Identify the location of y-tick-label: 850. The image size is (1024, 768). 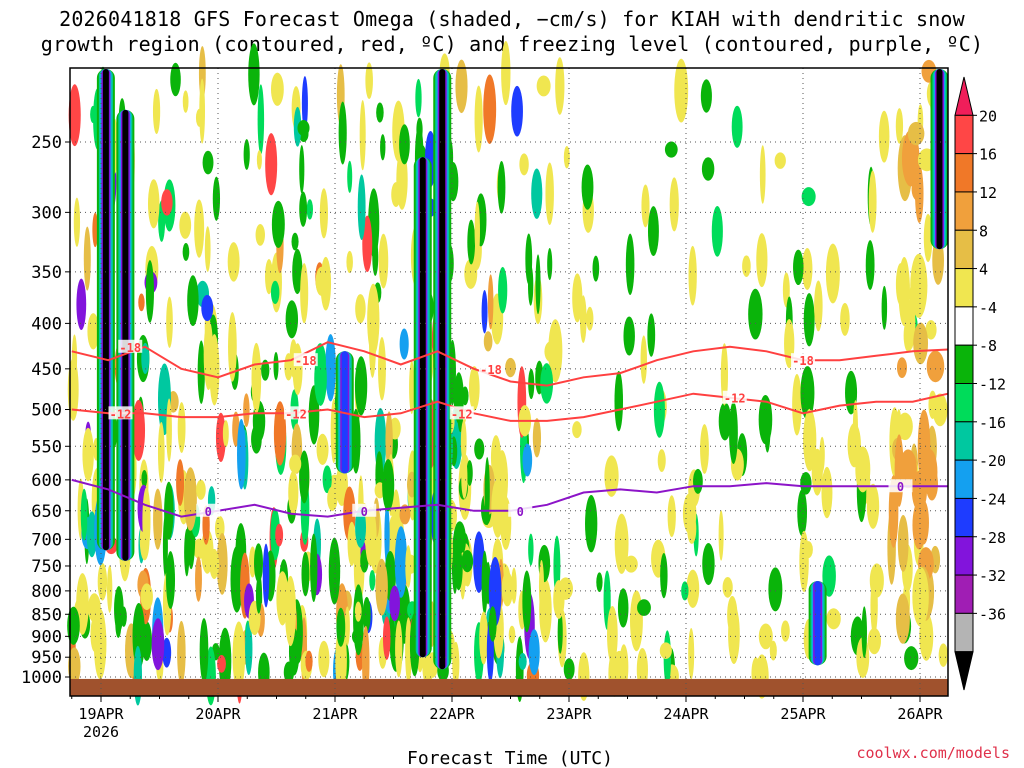
(46, 615).